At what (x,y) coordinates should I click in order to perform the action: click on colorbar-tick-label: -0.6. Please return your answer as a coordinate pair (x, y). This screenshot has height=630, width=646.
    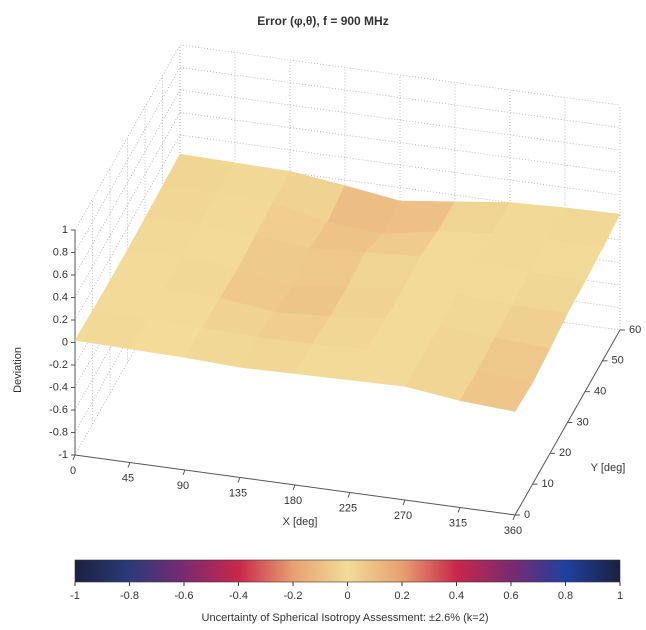
    Looking at the image, I should click on (184, 596).